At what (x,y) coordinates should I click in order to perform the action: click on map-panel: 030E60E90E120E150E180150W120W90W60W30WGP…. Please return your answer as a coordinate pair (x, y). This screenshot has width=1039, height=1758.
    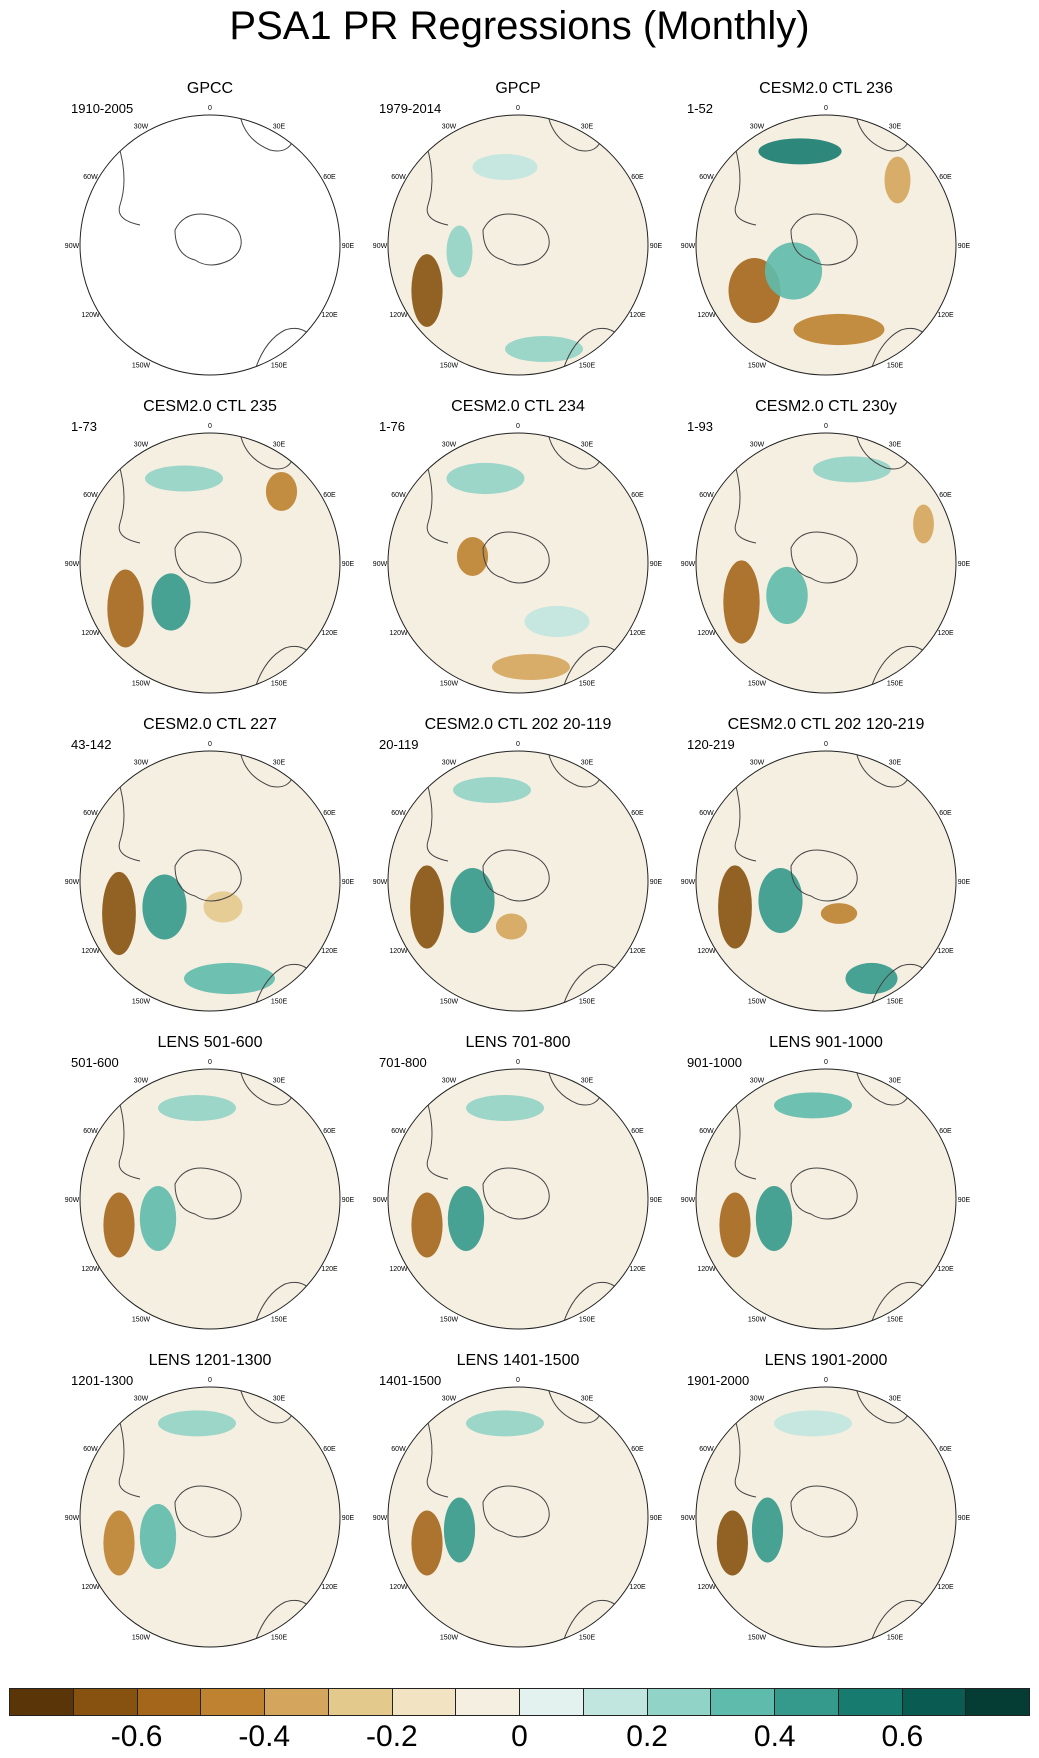
    Looking at the image, I should click on (518, 230).